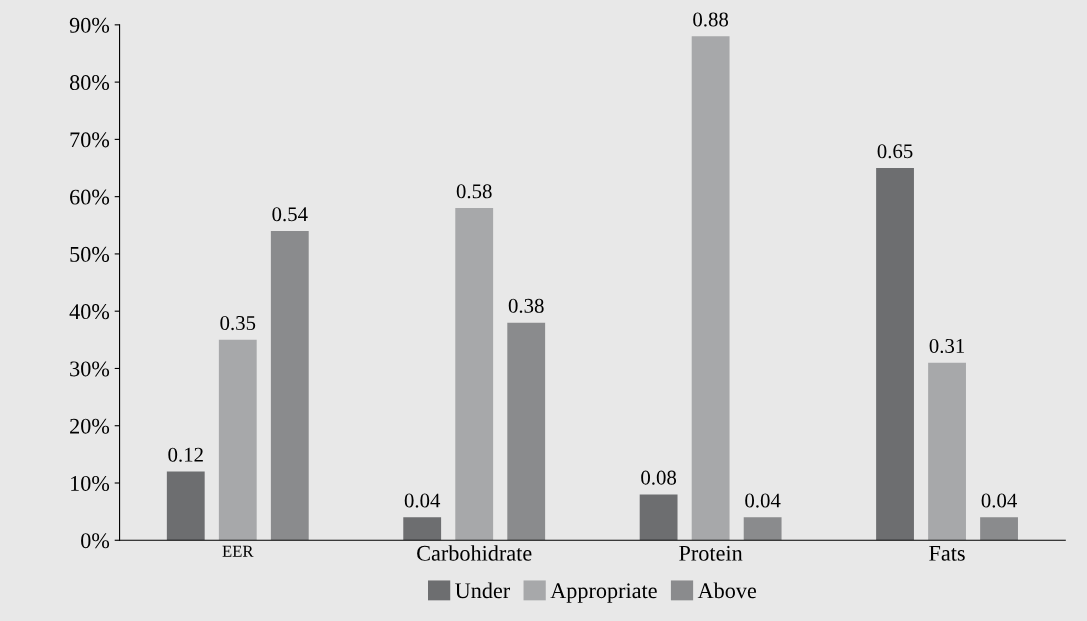 This screenshot has height=621, width=1087. I want to click on data-label: 0.54, so click(290, 214).